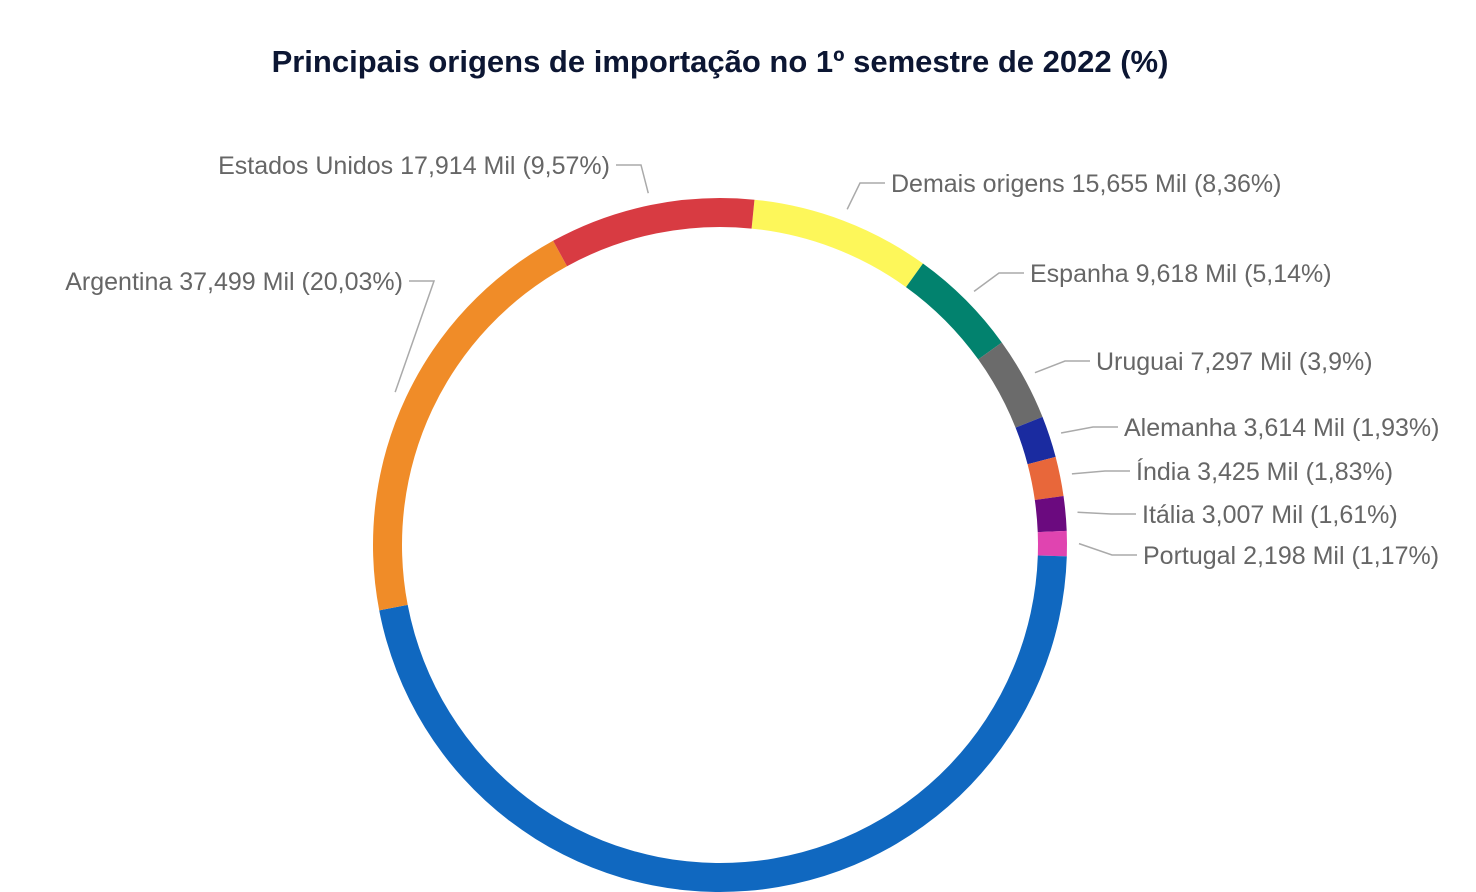 The height and width of the screenshot is (892, 1476). What do you see at coordinates (566, 166) in the screenshot?
I see `label-value: (9,57%)` at bounding box center [566, 166].